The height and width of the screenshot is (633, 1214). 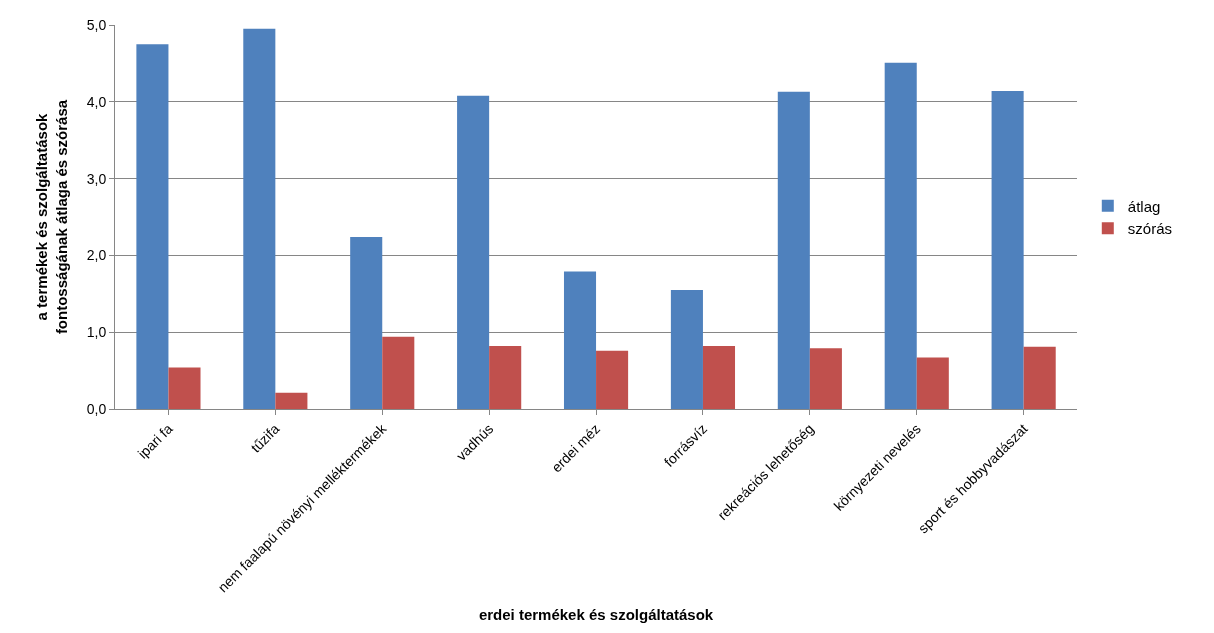 I want to click on legend-label: átlag, so click(x=1144, y=206).